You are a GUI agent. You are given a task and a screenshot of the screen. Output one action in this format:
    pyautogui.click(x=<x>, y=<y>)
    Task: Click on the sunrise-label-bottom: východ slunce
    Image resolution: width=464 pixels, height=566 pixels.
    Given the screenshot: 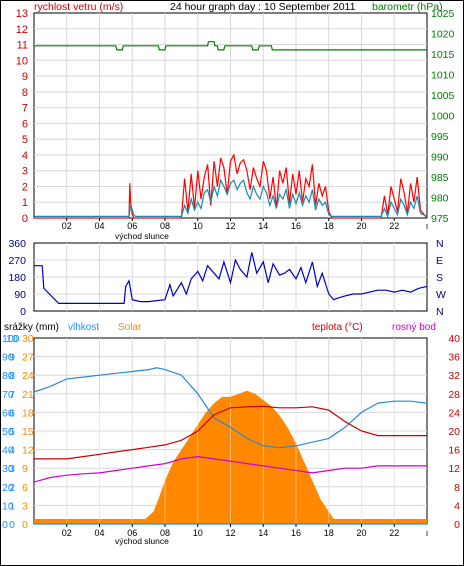 What is the action you would take?
    pyautogui.click(x=142, y=541)
    